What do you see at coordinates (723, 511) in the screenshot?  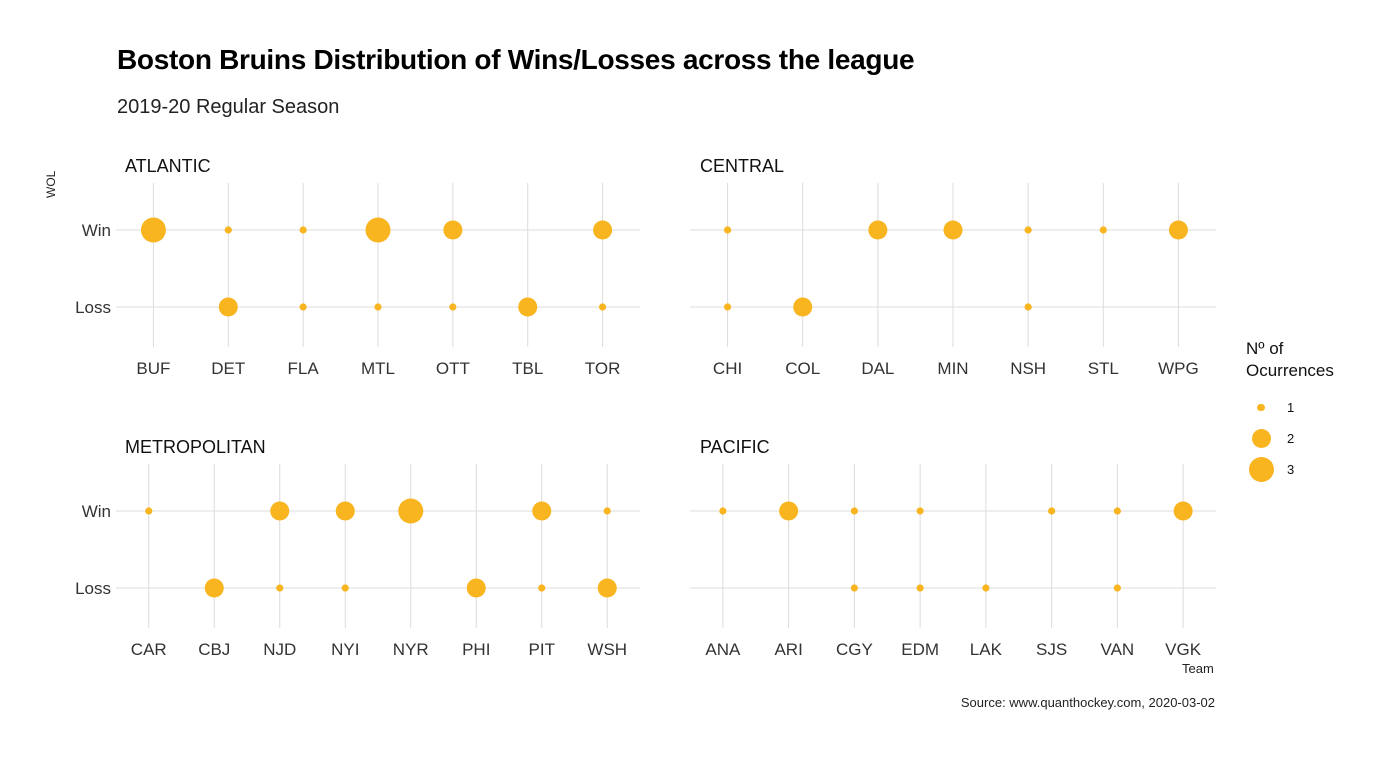 I see `point-ana-win` at bounding box center [723, 511].